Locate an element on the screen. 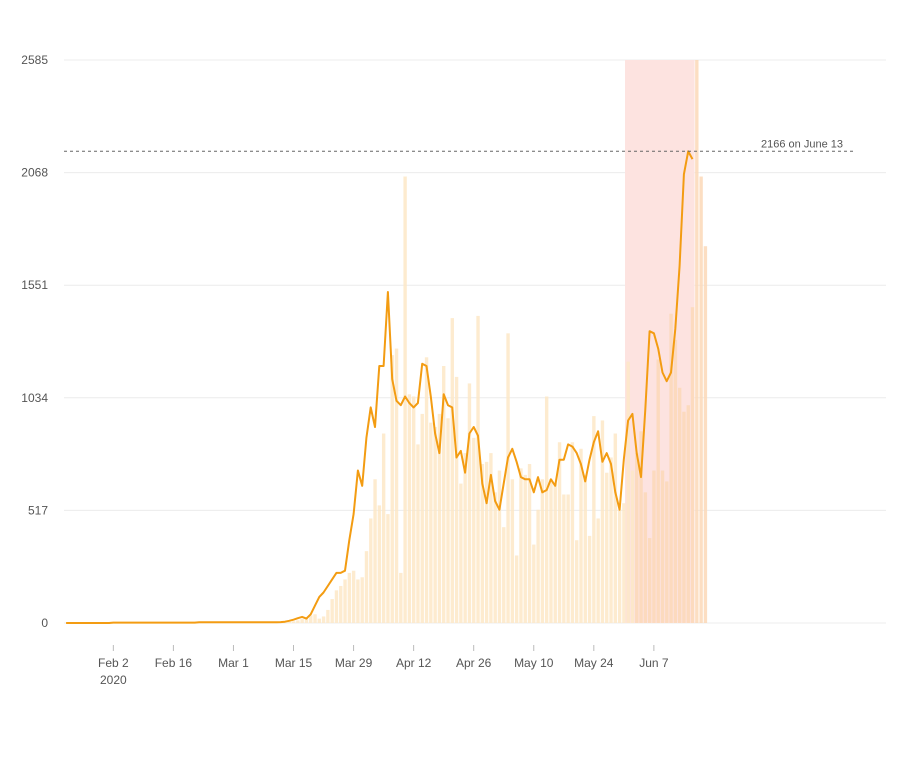 The image size is (906, 760). y-tick-label: 1551 is located at coordinates (34, 285).